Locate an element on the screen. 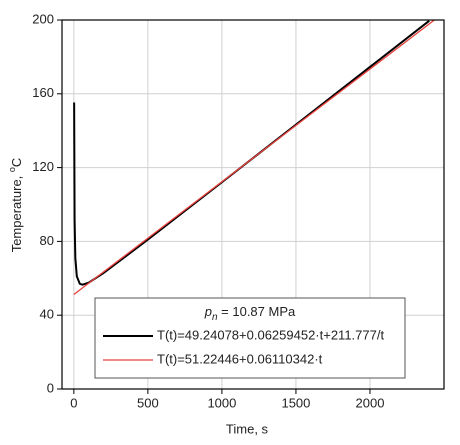  y-tick-label: 80 is located at coordinates (47, 240).